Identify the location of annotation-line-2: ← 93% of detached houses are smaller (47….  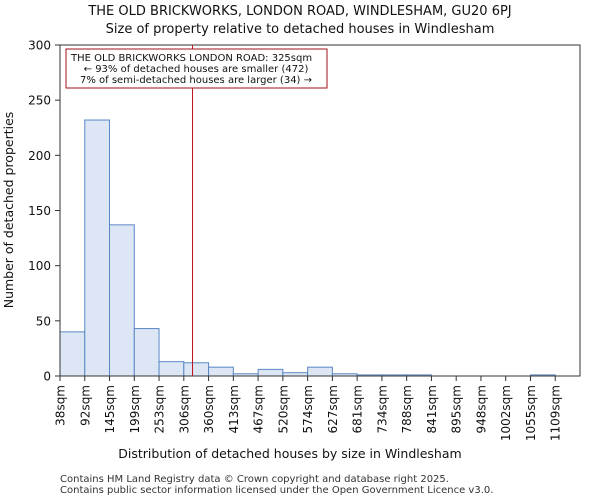
(196, 69).